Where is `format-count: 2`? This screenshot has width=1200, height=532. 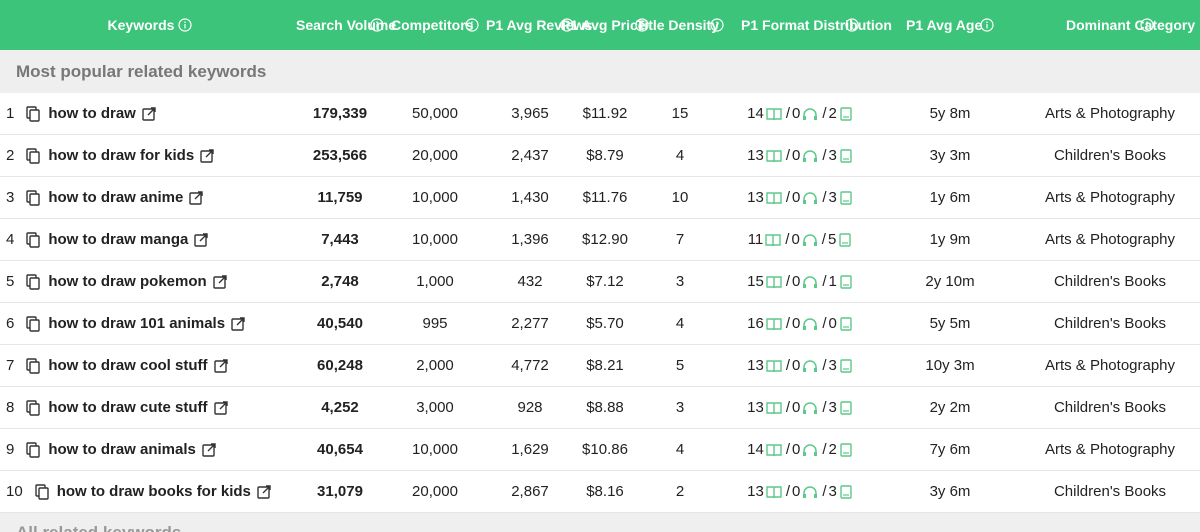
format-count: 2 is located at coordinates (828, 113).